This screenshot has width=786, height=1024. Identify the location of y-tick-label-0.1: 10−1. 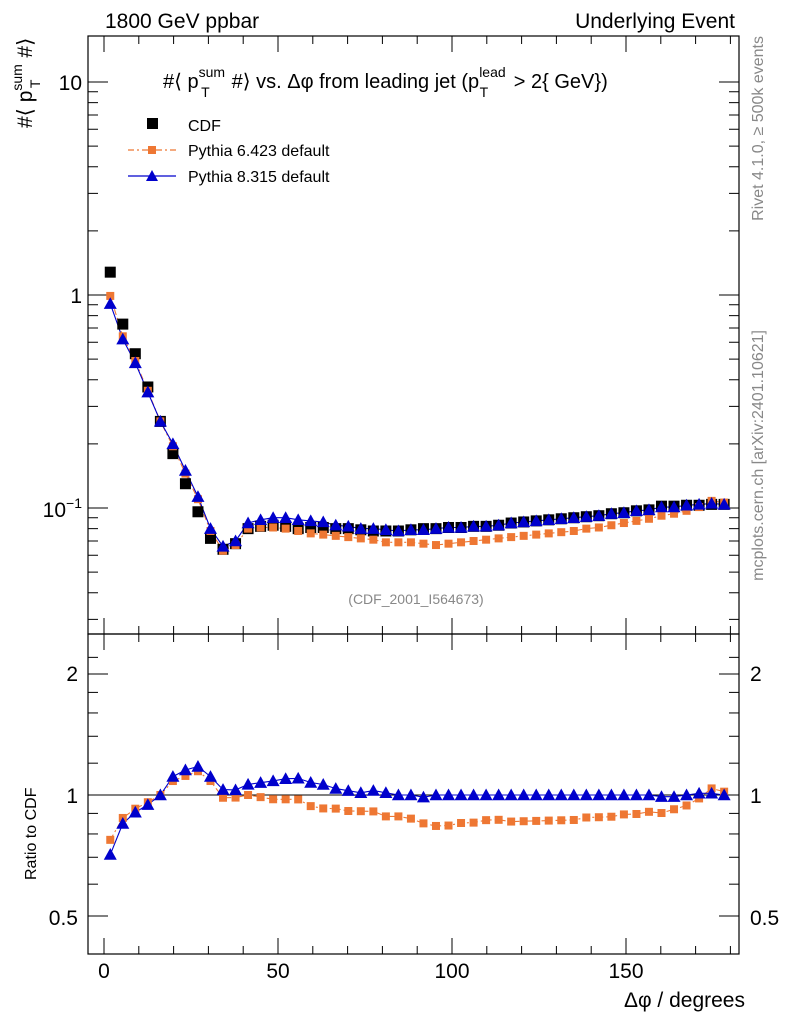
(63, 508).